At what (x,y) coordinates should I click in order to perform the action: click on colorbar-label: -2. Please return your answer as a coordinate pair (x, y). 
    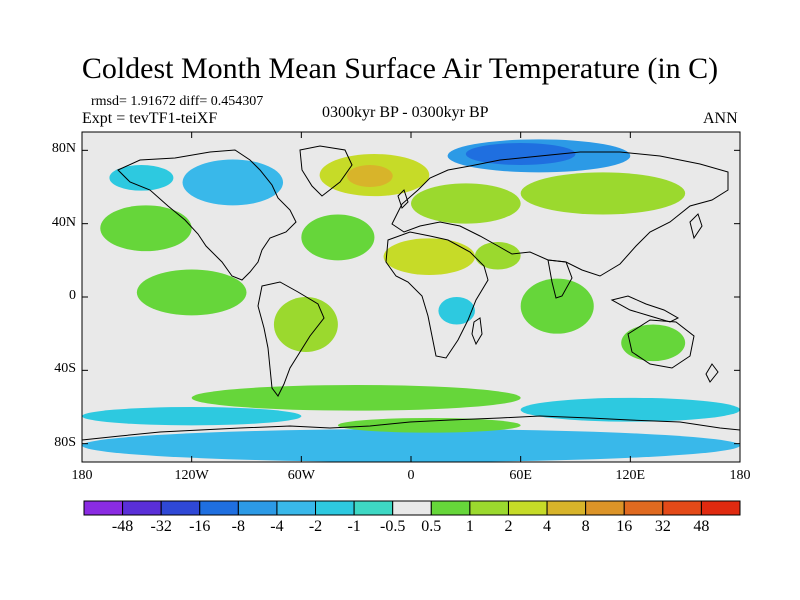
    Looking at the image, I should click on (315, 526).